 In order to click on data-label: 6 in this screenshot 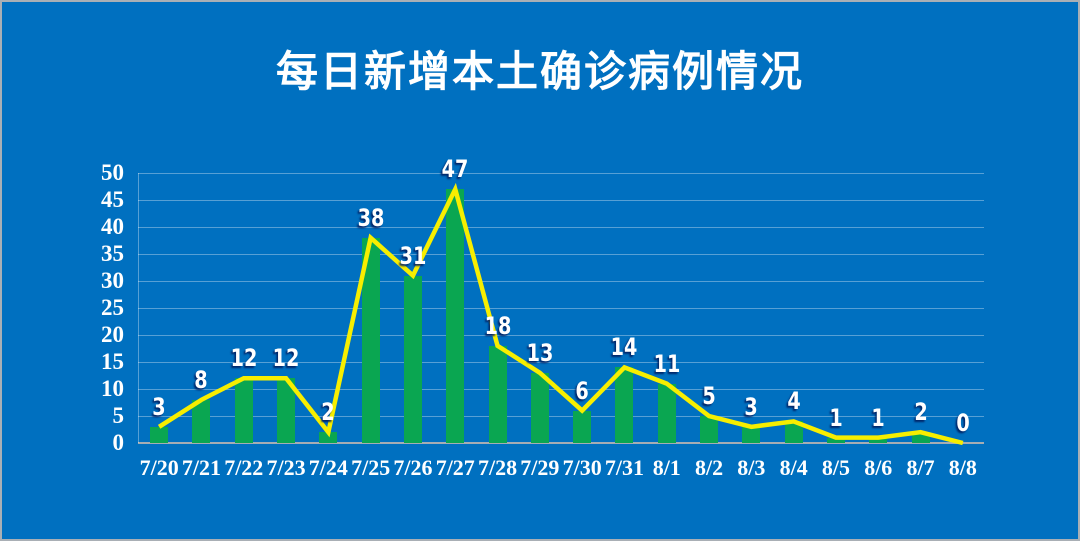, I will do `click(582, 390)`.